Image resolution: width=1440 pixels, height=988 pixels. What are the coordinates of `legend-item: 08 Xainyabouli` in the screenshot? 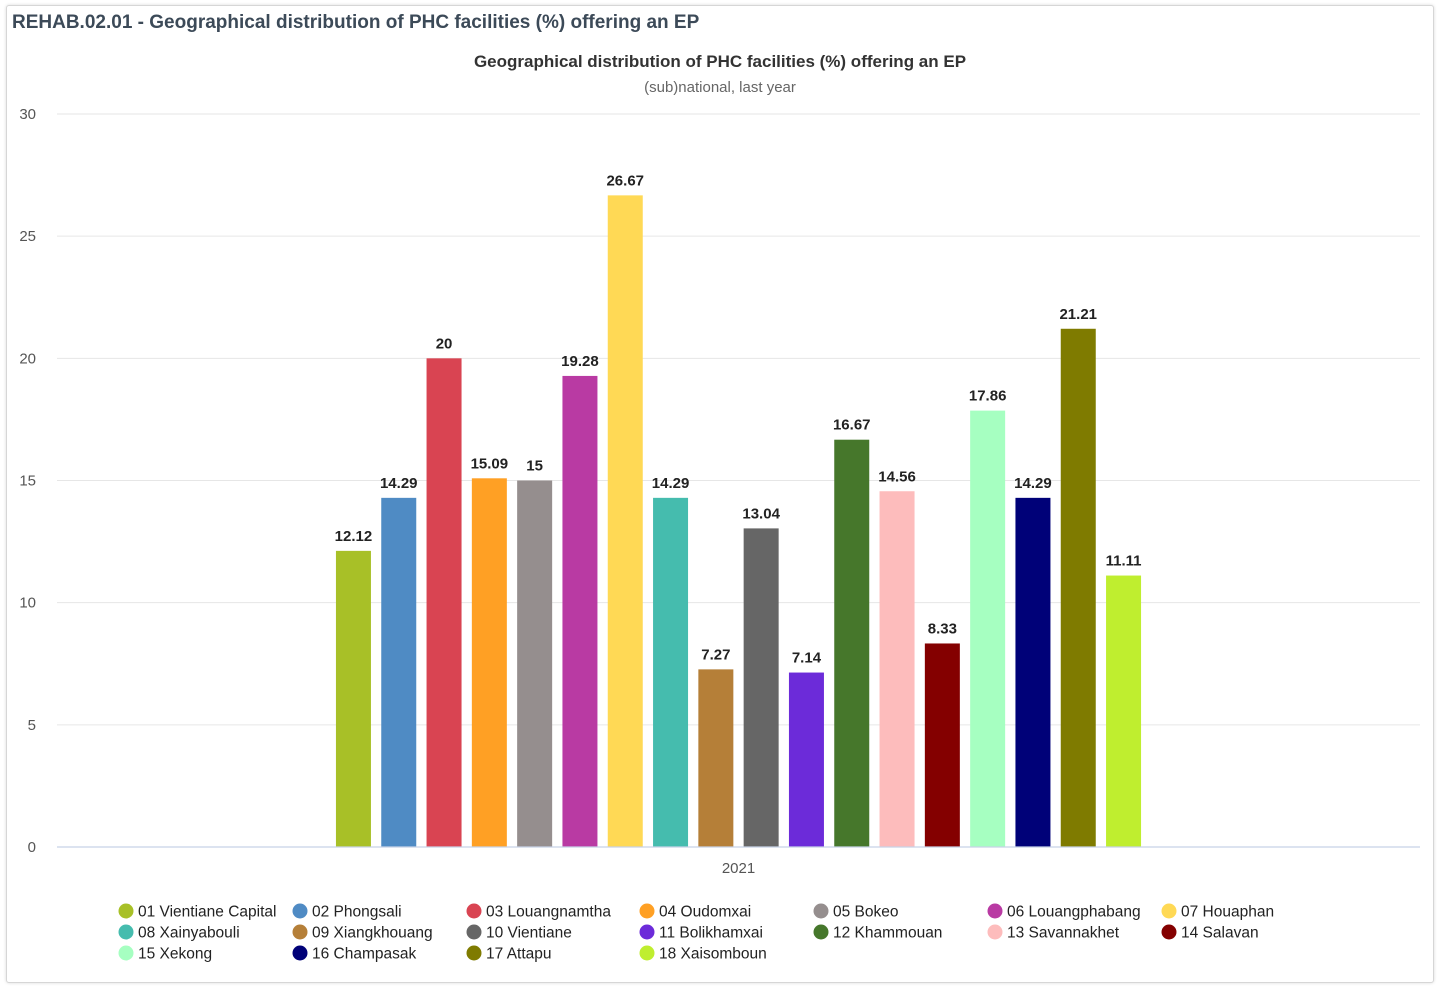 It's located at (179, 933).